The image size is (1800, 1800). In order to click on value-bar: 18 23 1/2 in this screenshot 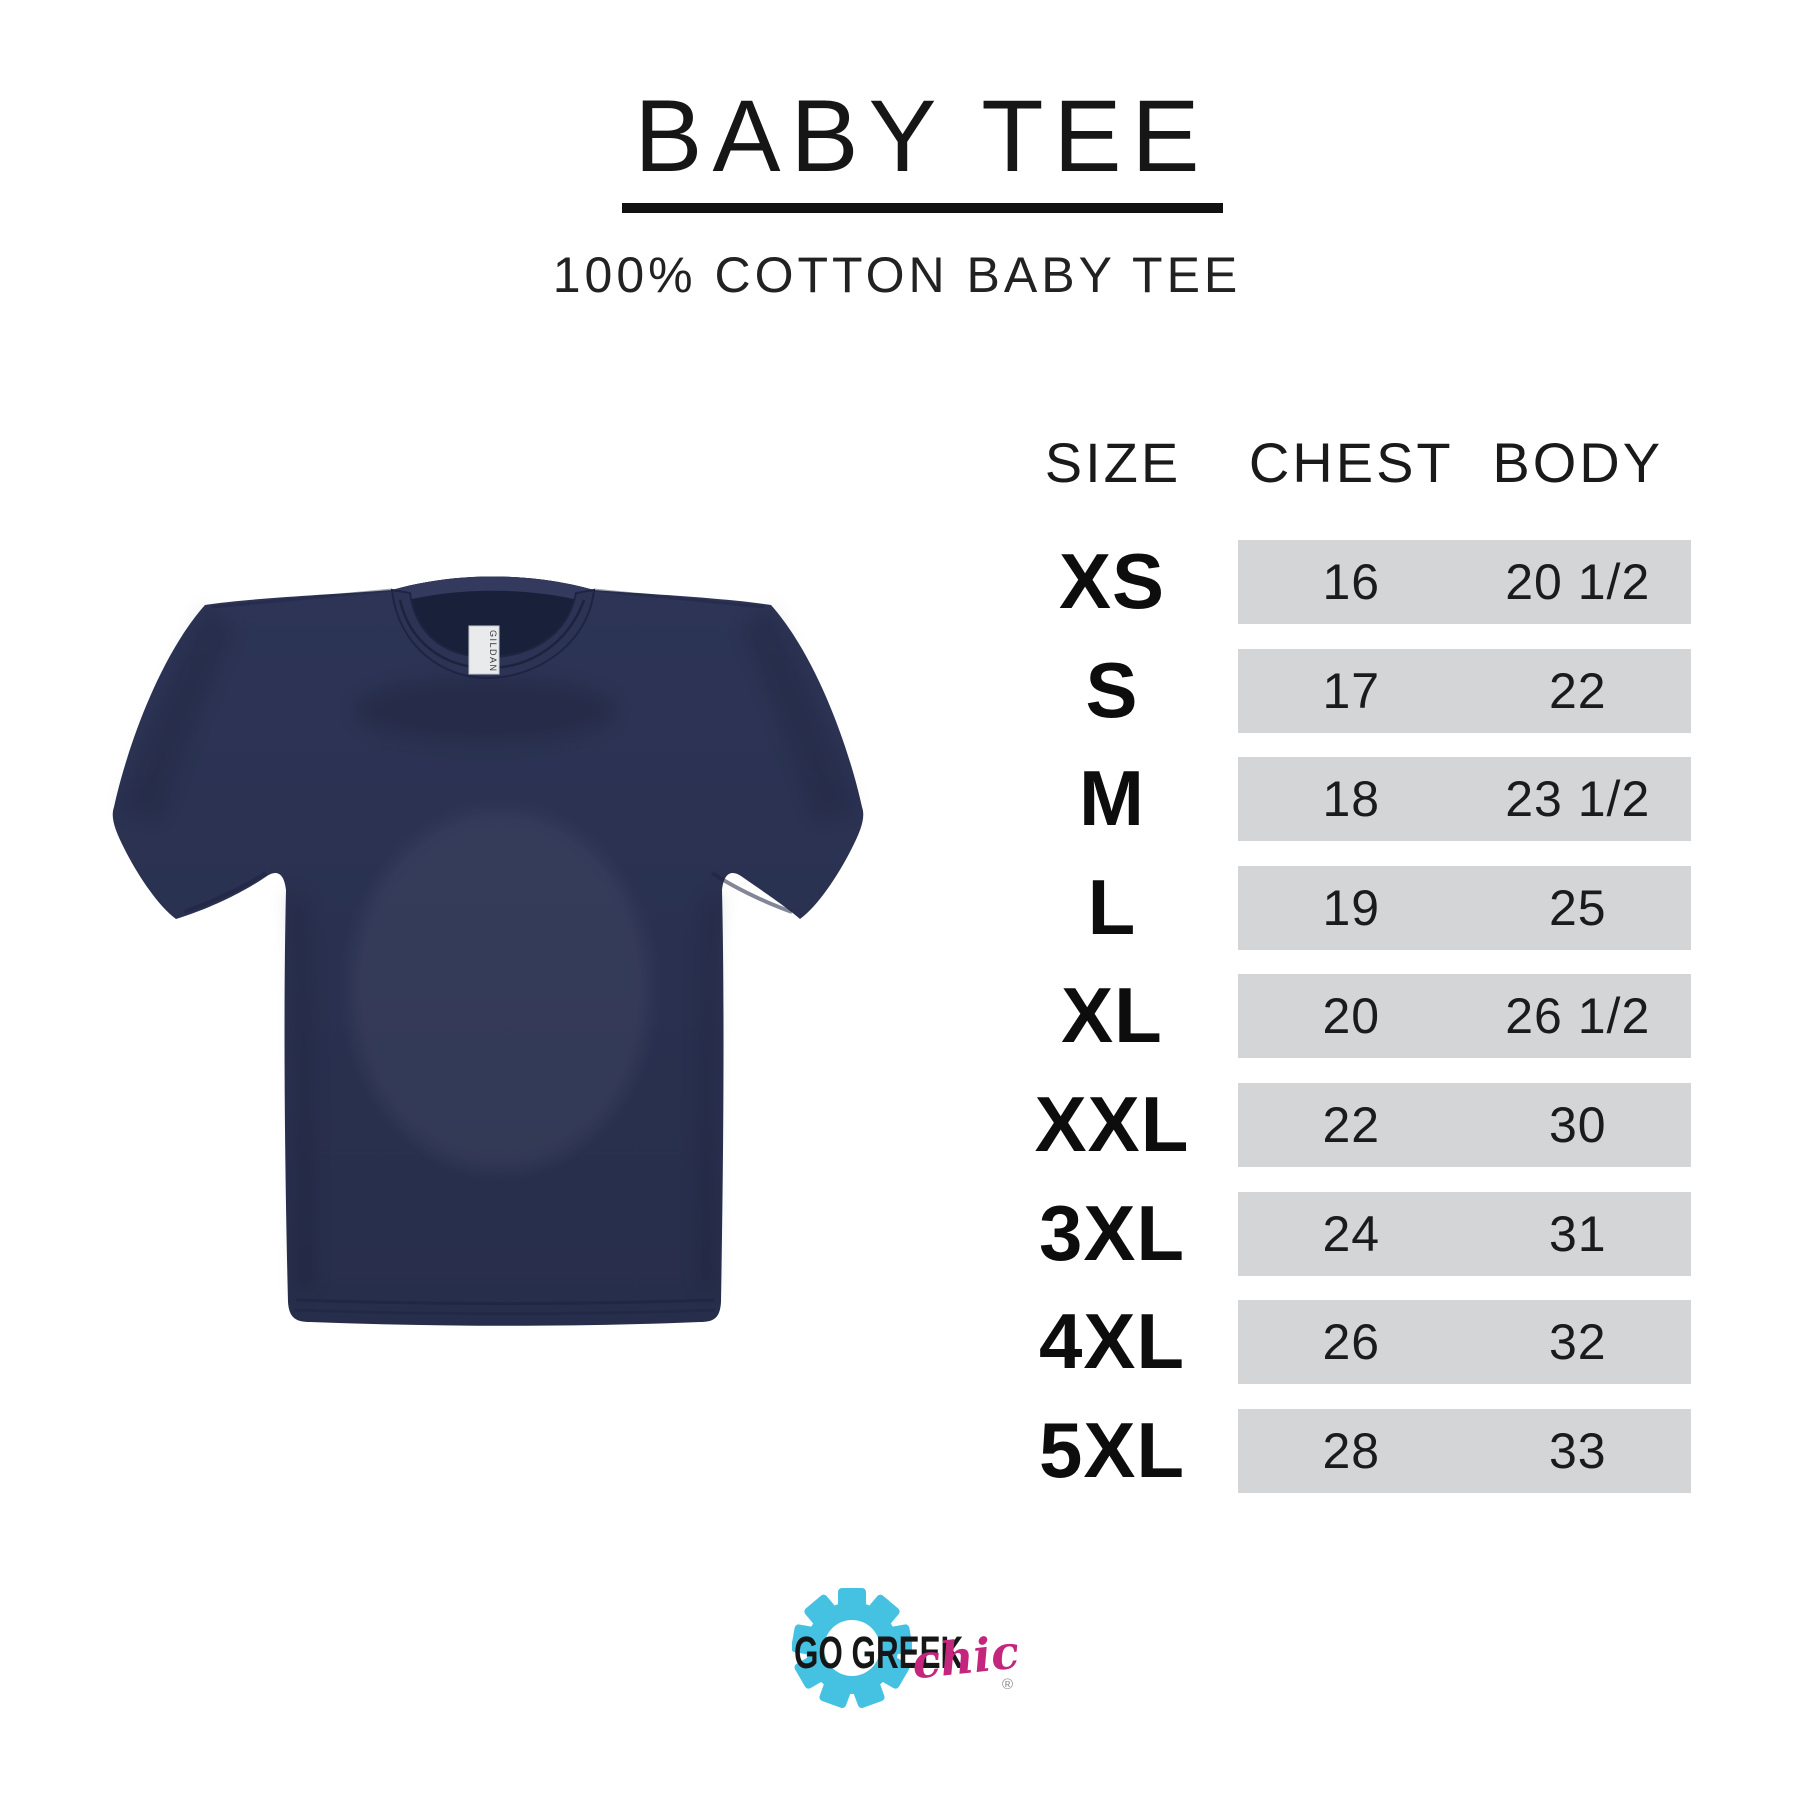, I will do `click(1464, 799)`.